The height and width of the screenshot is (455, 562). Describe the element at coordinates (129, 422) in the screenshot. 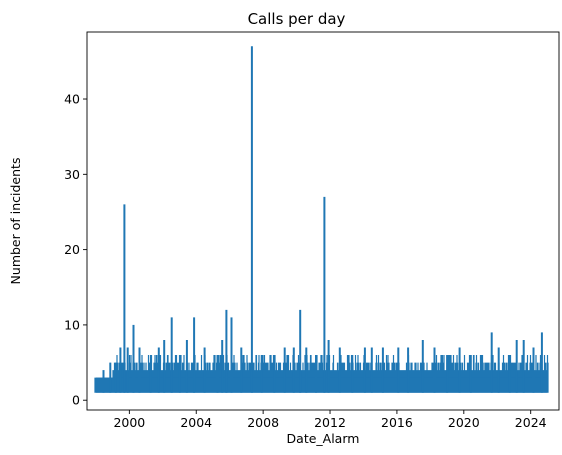

I see `x-tick-label: 2000` at that location.